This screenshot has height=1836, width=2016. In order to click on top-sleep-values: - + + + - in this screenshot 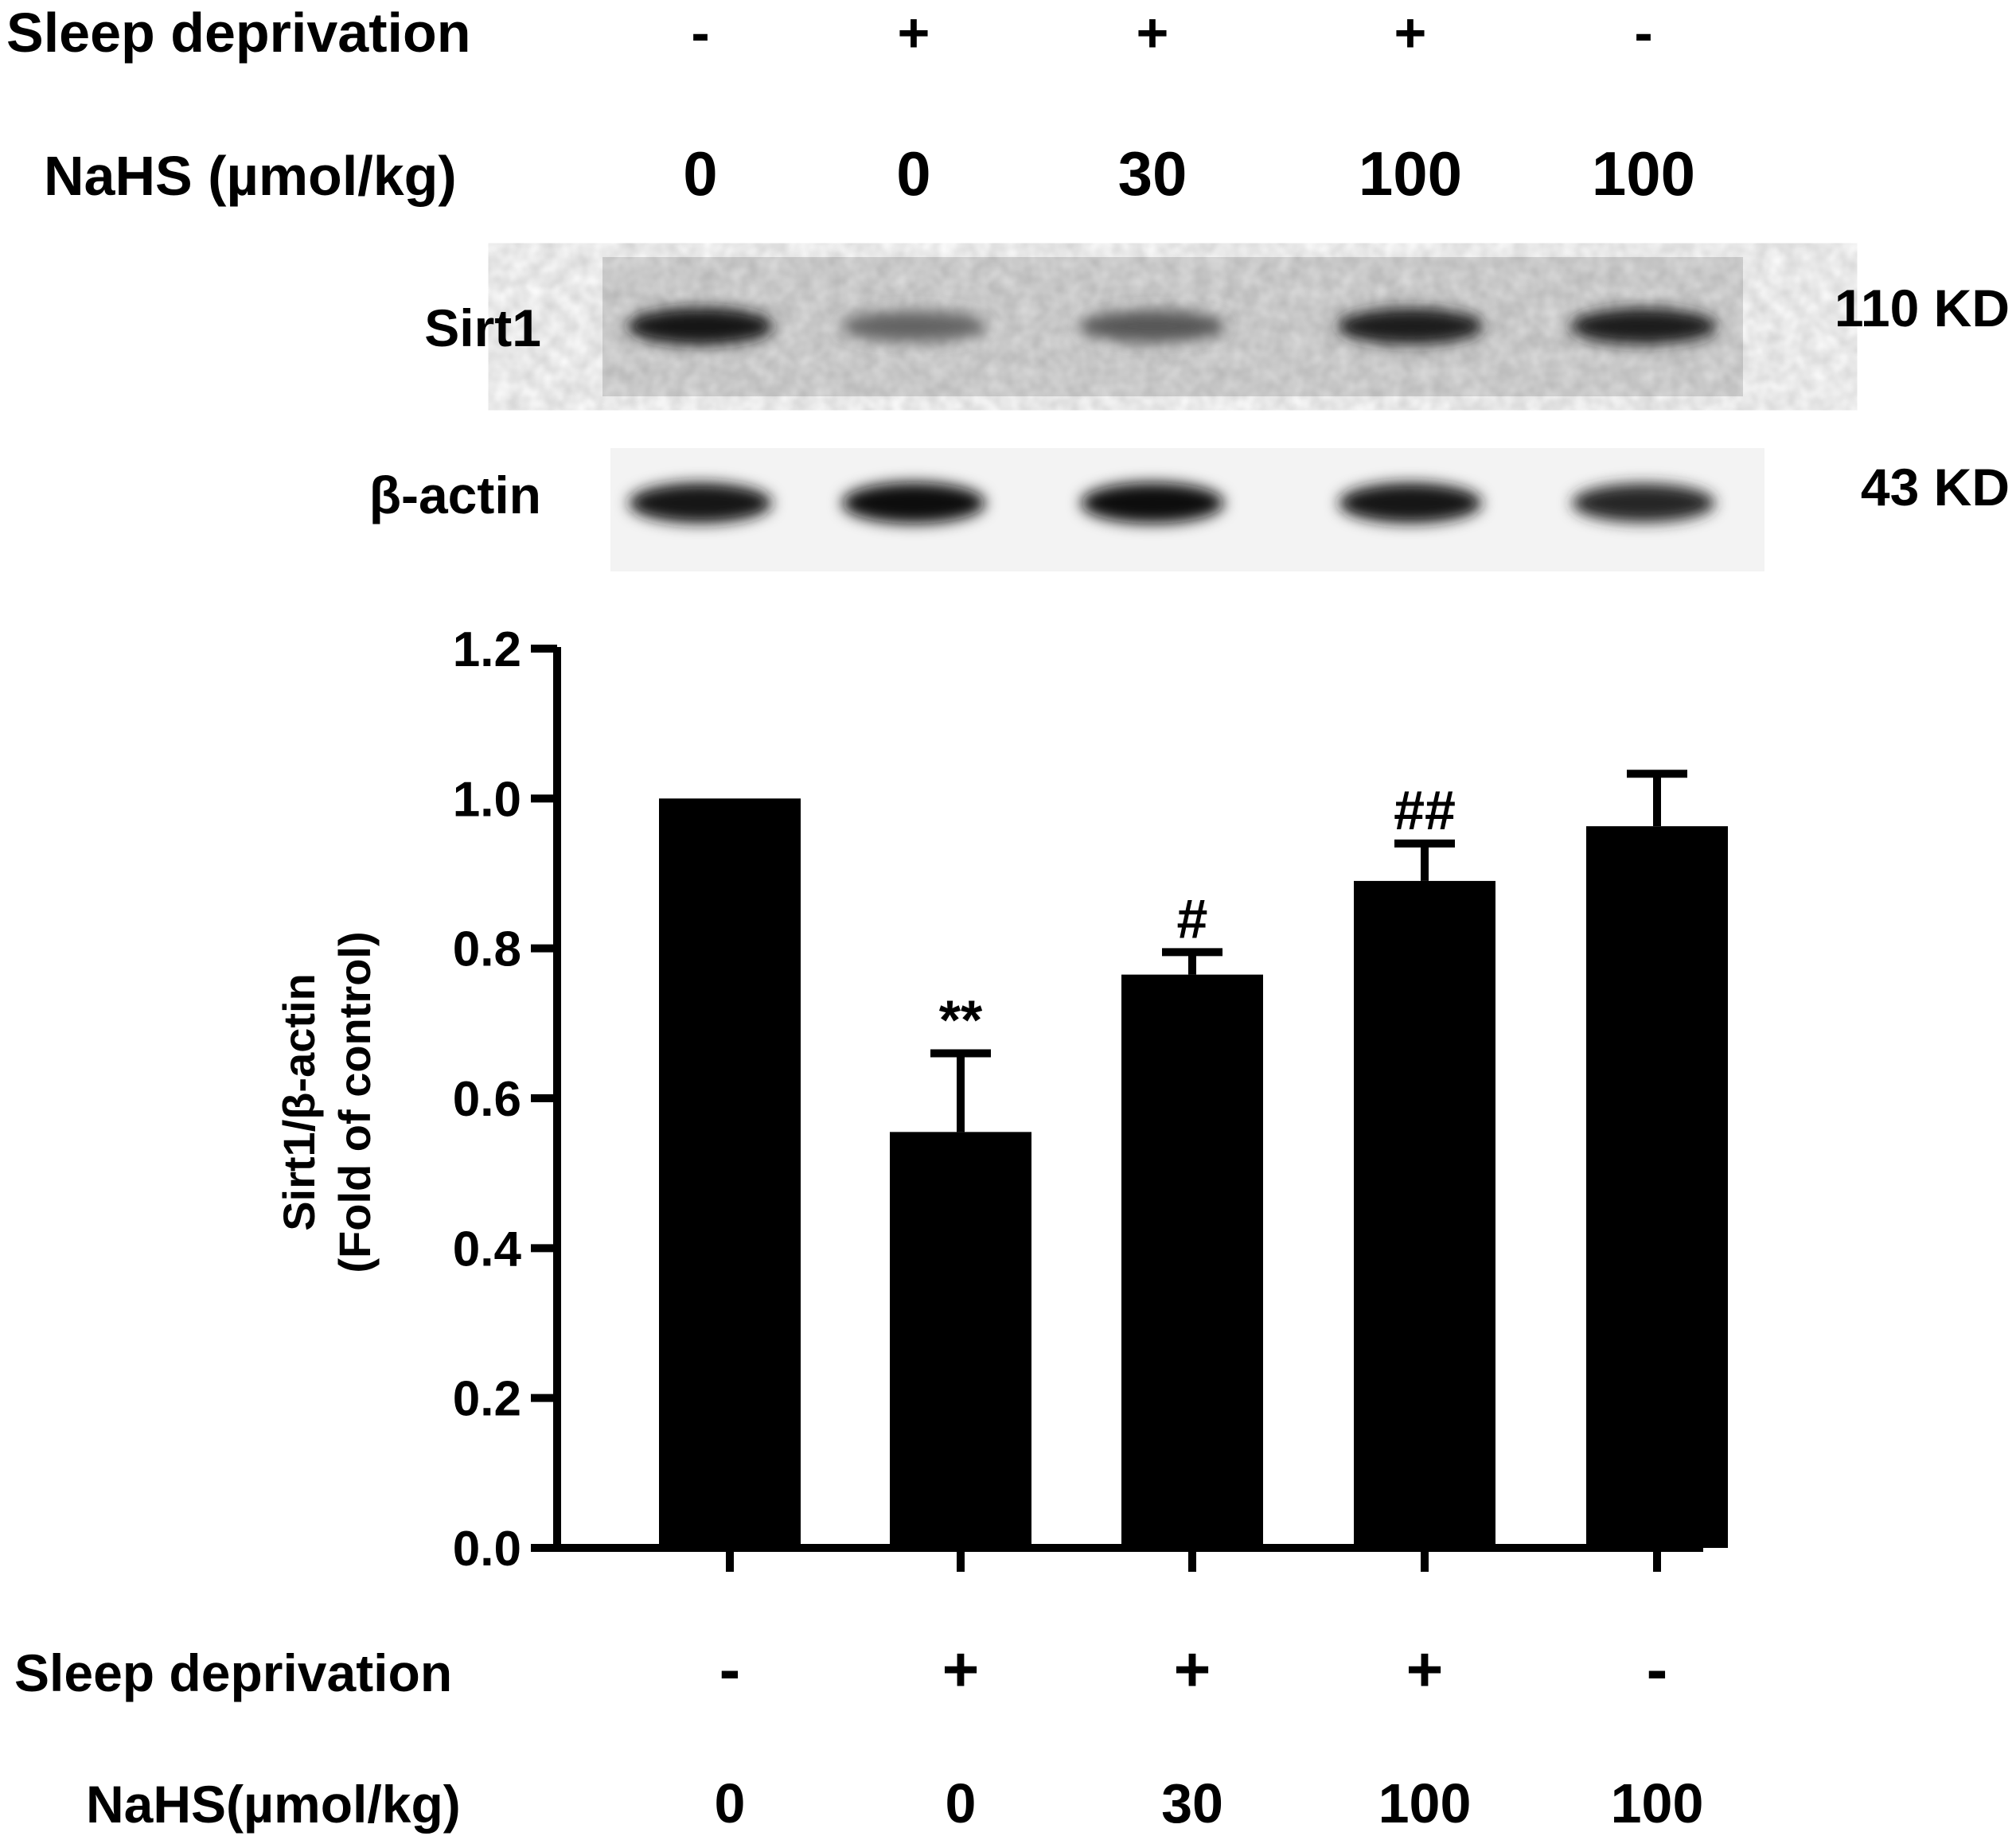, I will do `click(1171, 33)`.